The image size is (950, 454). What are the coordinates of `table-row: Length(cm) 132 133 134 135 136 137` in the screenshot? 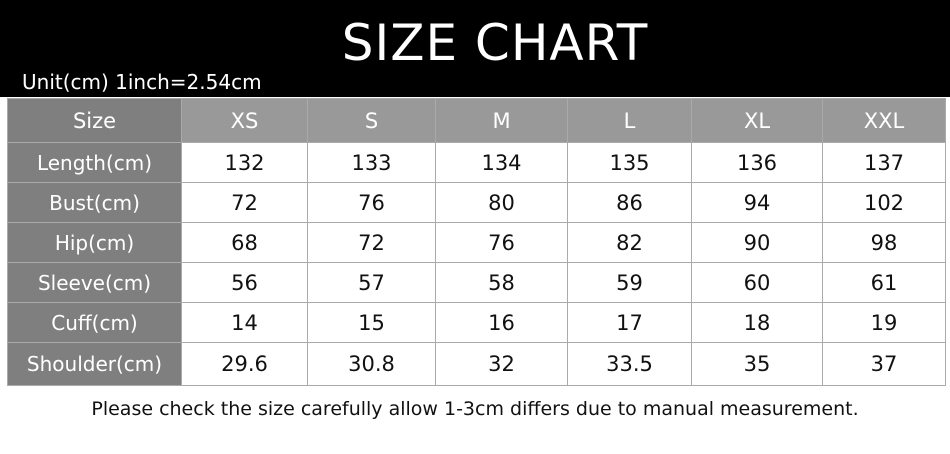 It's located at (476, 162).